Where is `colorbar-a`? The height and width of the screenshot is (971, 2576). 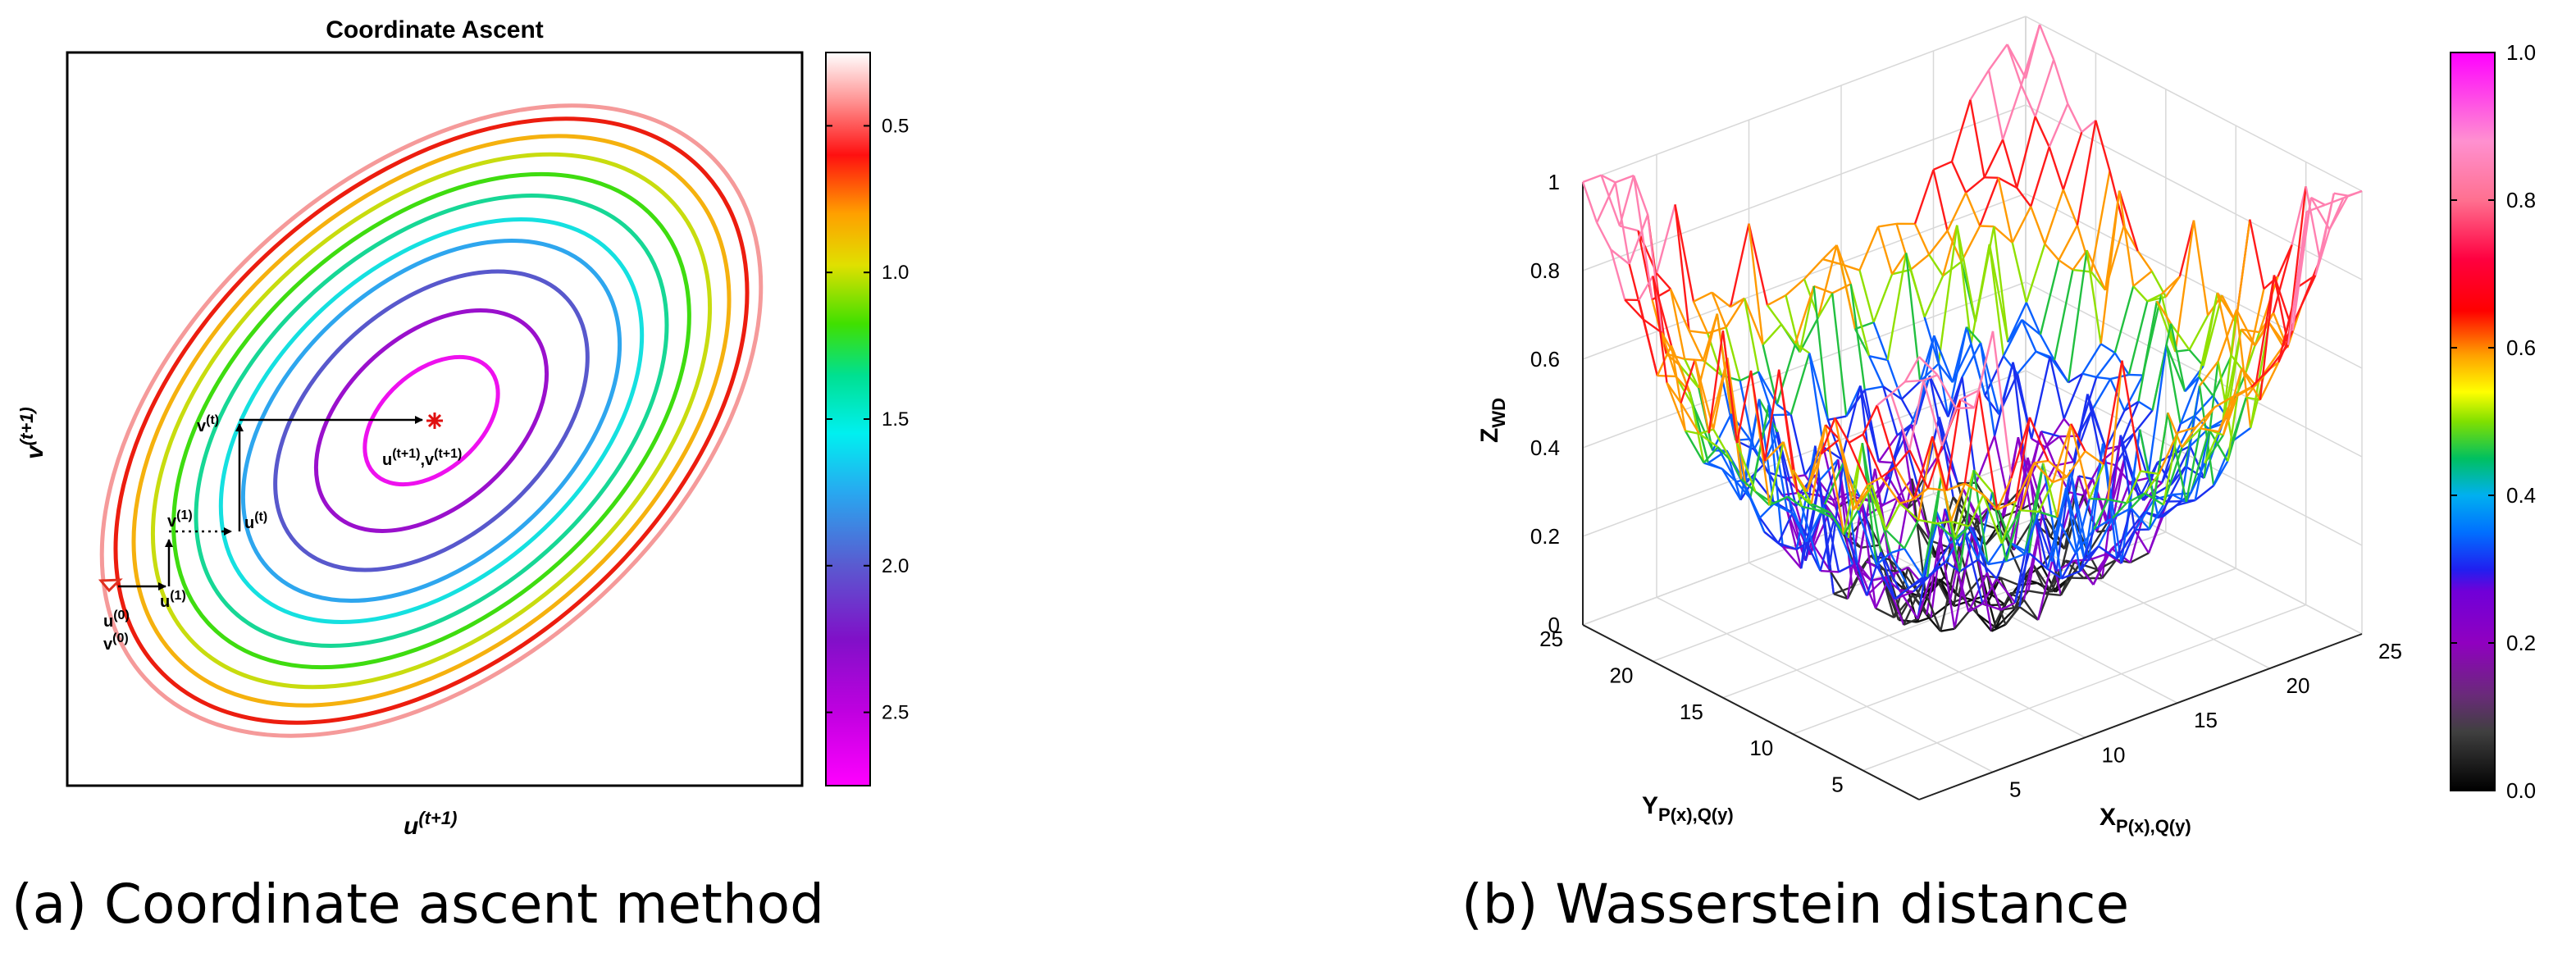 colorbar-a is located at coordinates (848, 419).